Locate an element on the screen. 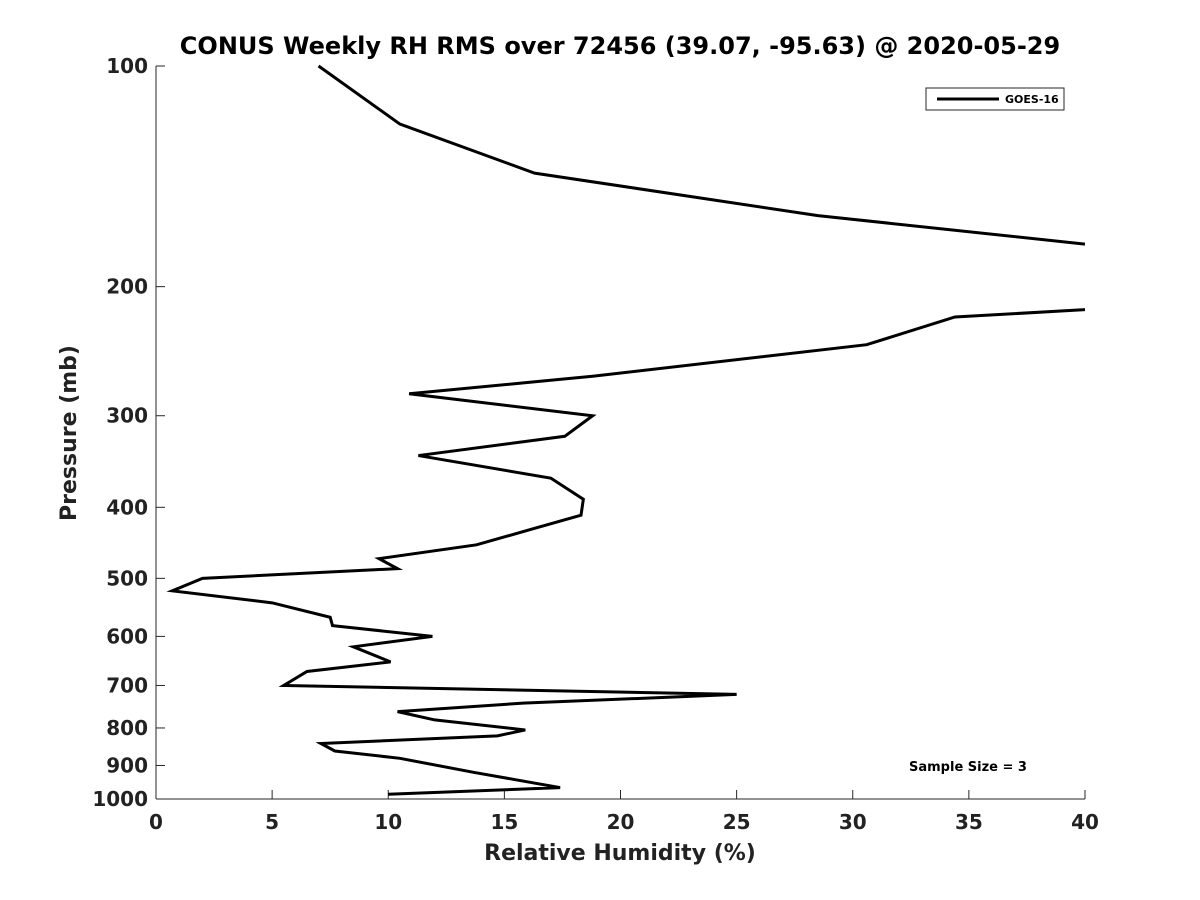 The image size is (1200, 900). y-tick-label: 400 is located at coordinates (127, 507).